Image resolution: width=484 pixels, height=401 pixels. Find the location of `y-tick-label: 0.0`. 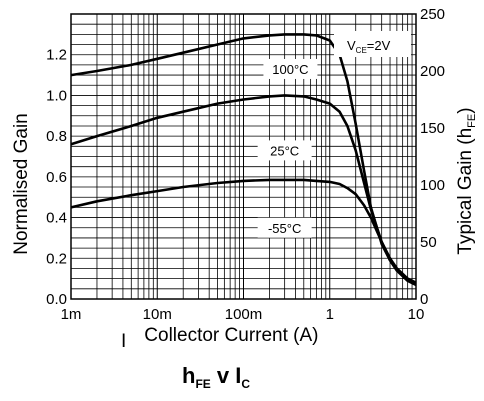

y-tick-label: 0.0 is located at coordinates (56, 299).